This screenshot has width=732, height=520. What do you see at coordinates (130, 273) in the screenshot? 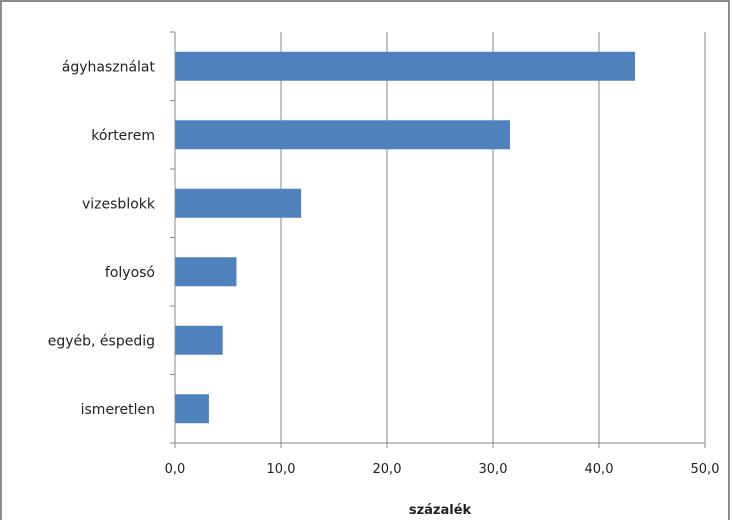
I see `category-label: folyosó` at bounding box center [130, 273].